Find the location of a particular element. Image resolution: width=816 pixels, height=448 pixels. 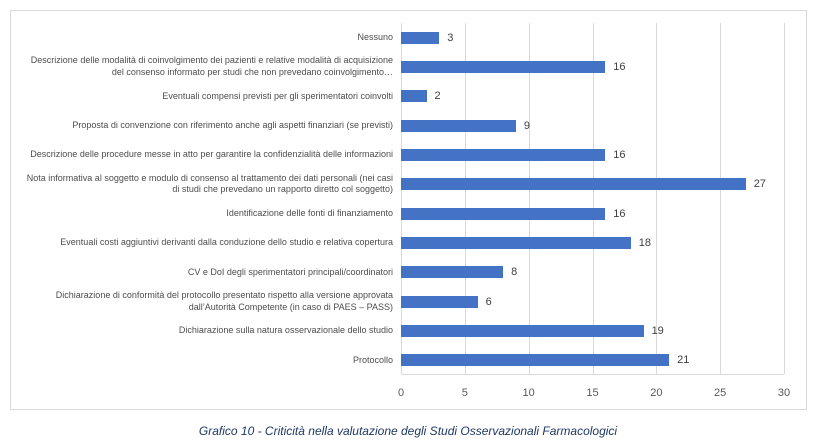

bar-value-label: 9 is located at coordinates (527, 125).